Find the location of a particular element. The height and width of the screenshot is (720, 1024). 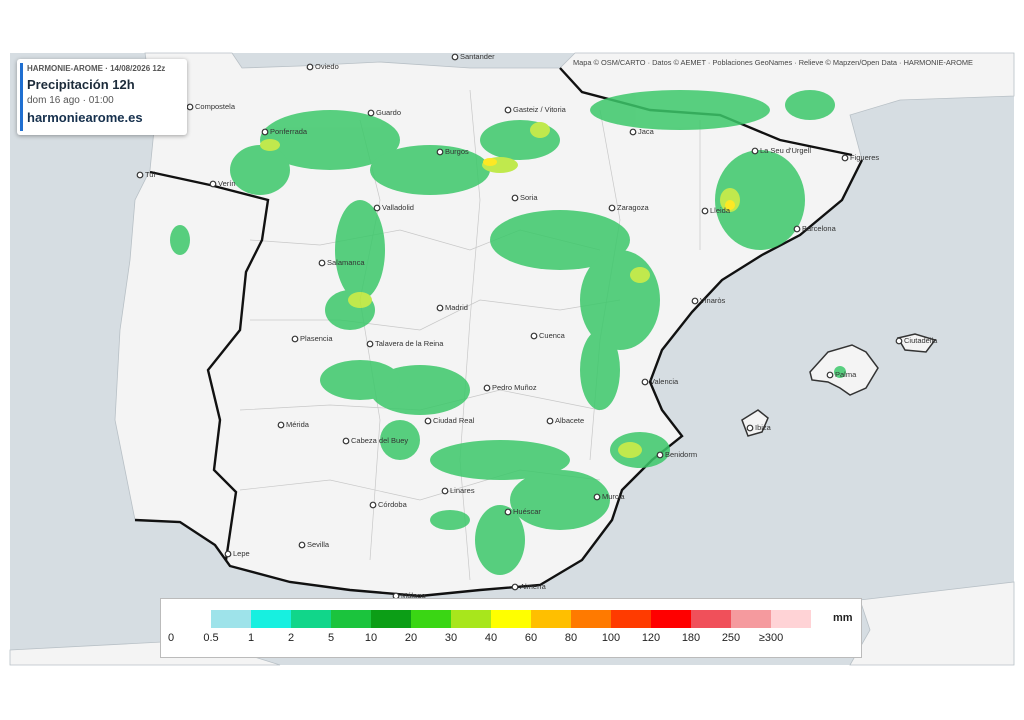

legend-label: 250 is located at coordinates (731, 638).